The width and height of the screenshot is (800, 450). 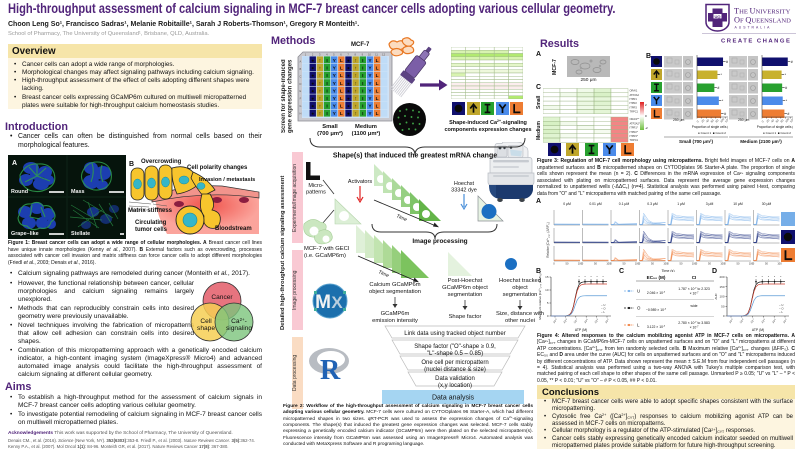 What do you see at coordinates (702, 120) in the screenshot?
I see `svg-text: 20` at bounding box center [702, 120].